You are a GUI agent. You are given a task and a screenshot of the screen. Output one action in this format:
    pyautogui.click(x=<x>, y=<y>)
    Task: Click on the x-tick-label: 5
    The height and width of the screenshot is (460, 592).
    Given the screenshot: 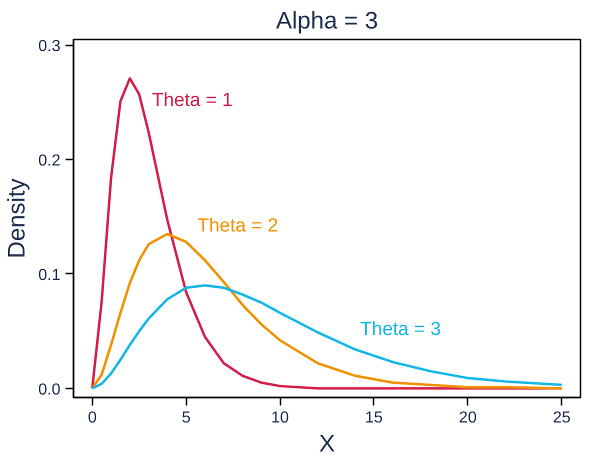 What is the action you would take?
    pyautogui.click(x=186, y=418)
    